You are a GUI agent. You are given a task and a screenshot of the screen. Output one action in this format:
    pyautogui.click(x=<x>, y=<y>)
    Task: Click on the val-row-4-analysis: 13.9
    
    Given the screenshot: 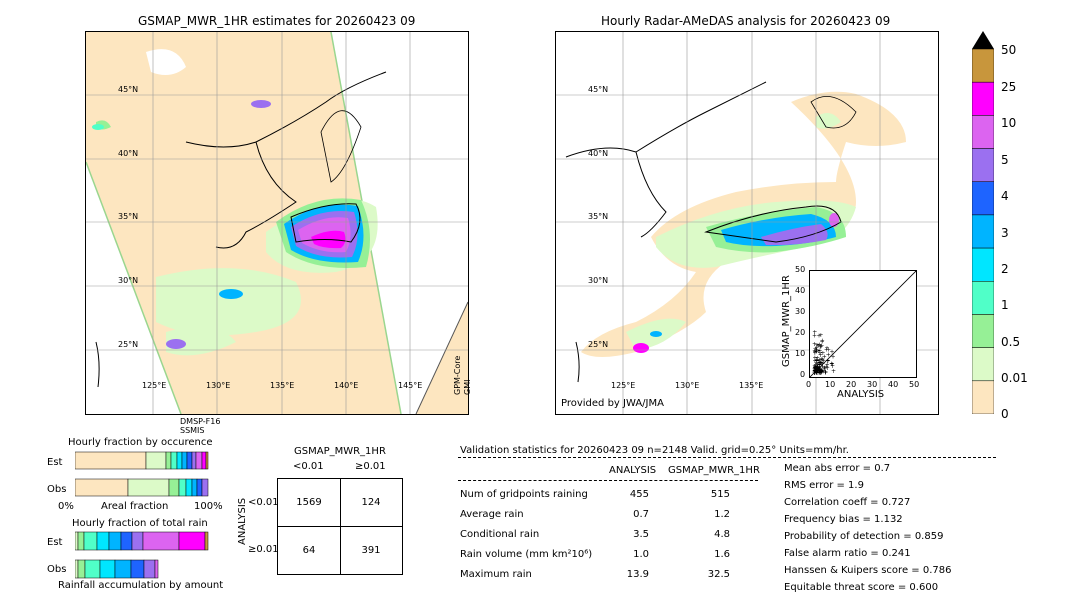 What is the action you would take?
    pyautogui.click(x=637, y=574)
    